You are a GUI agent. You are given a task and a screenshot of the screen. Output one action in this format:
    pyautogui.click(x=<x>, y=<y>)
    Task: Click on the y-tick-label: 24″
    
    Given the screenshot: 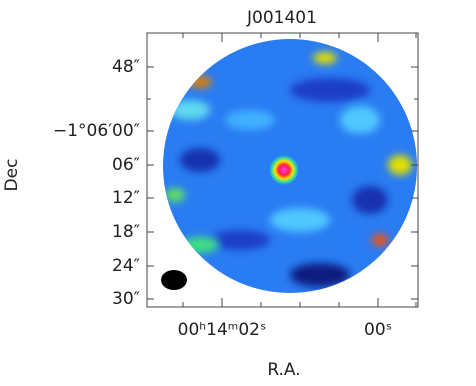 What is the action you would take?
    pyautogui.click(x=126, y=266)
    